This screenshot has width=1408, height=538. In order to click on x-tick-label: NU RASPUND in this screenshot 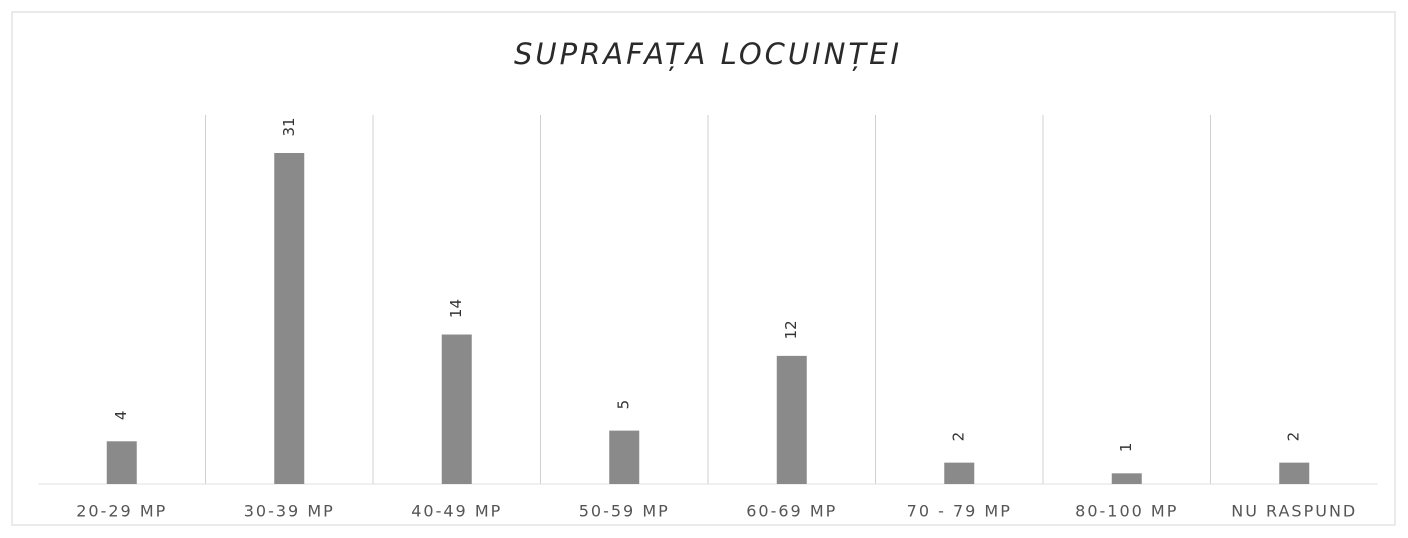, I will do `click(1294, 511)`.